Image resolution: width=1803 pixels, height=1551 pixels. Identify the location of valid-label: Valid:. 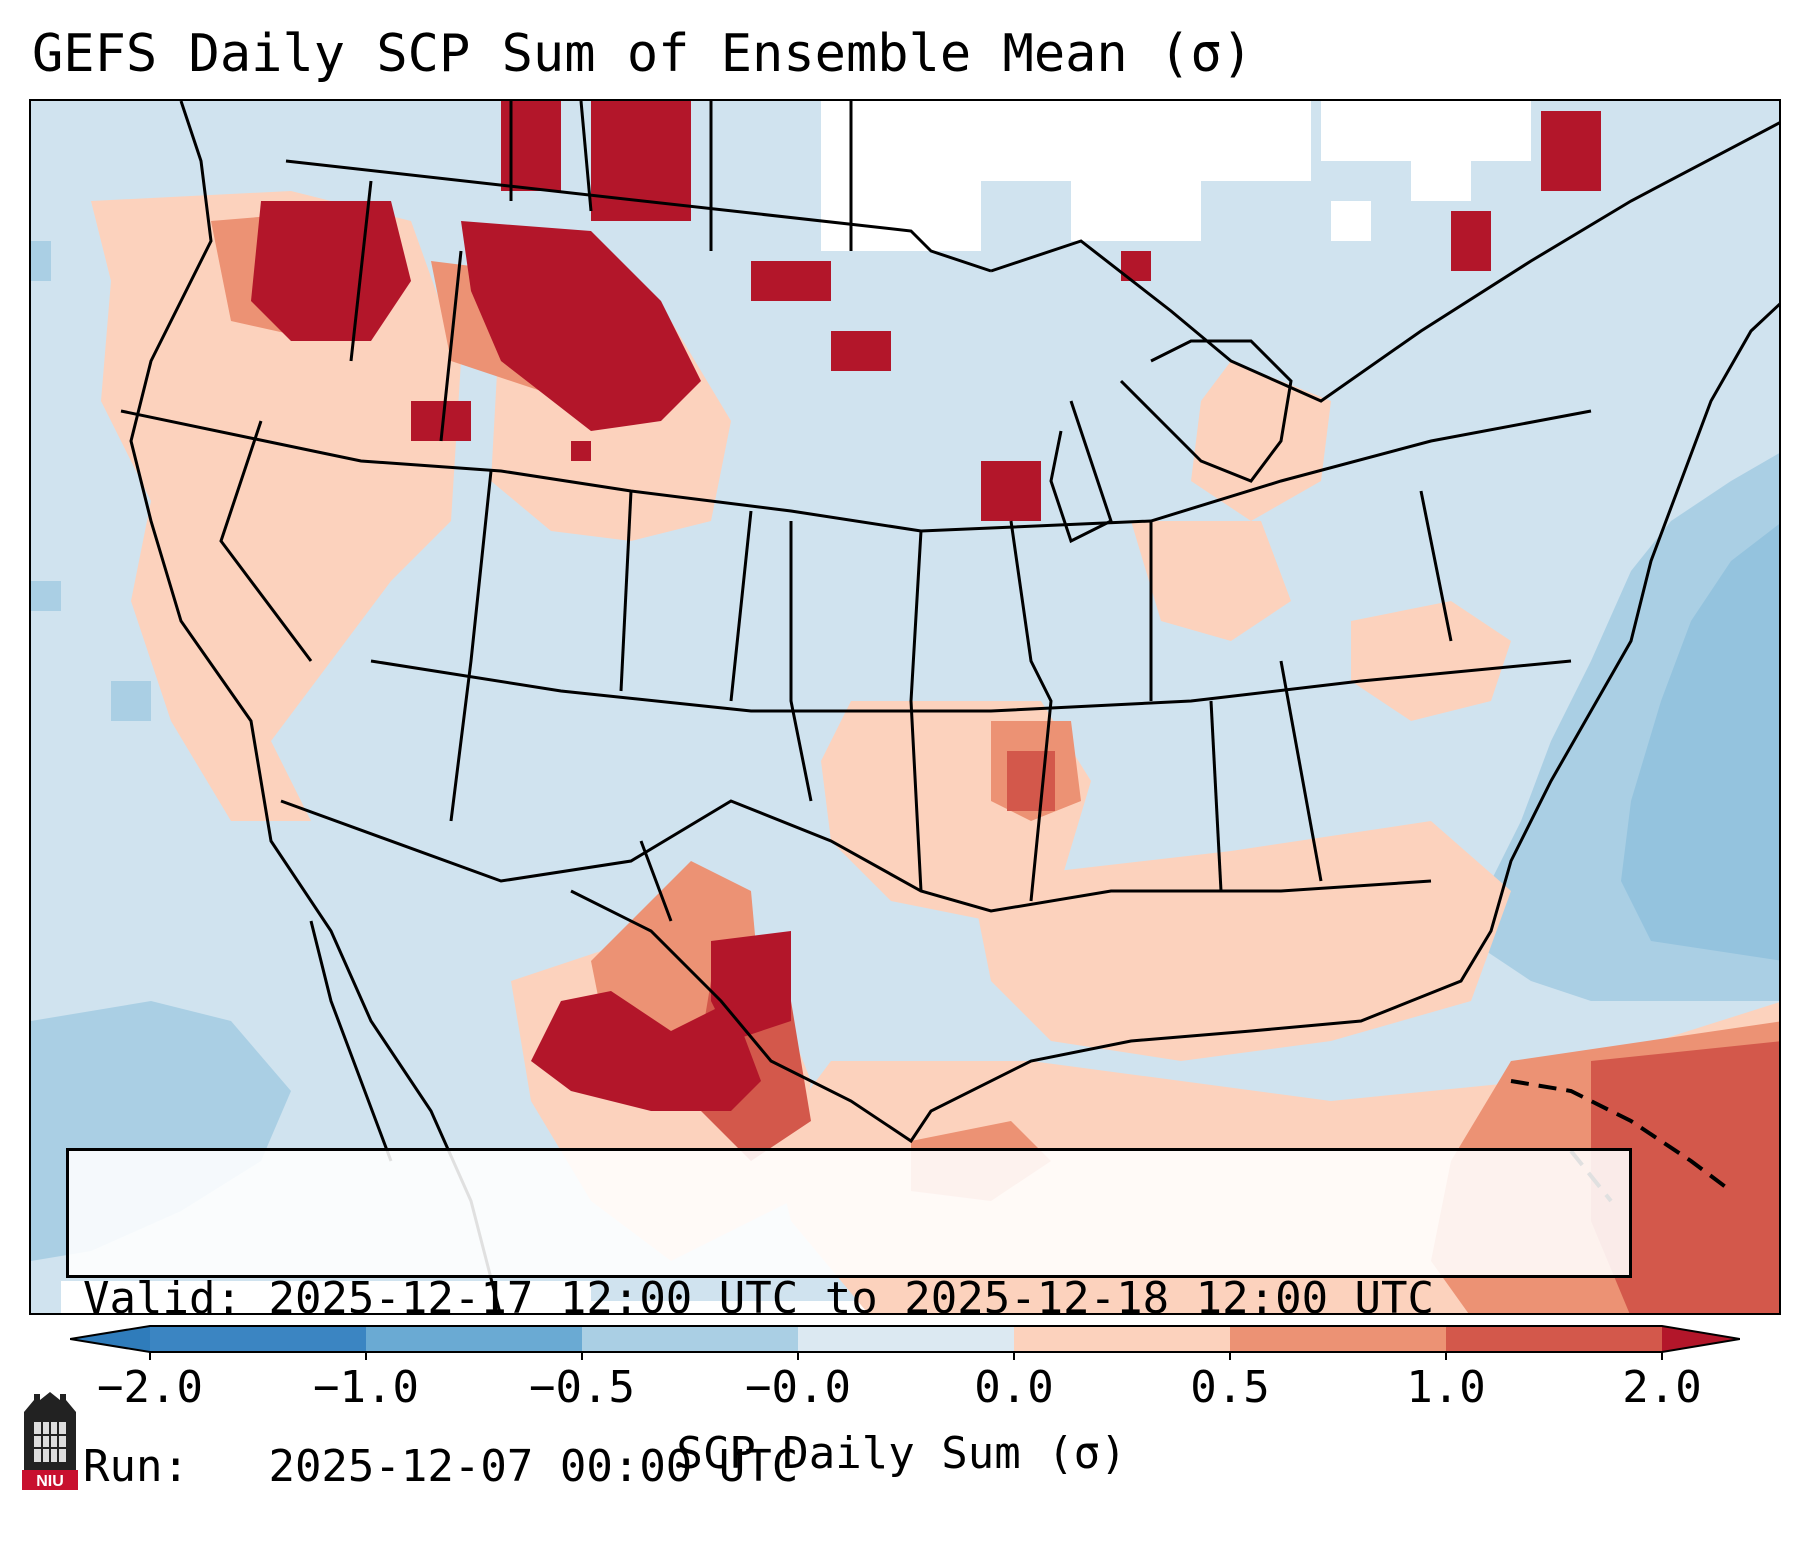
(162, 1298).